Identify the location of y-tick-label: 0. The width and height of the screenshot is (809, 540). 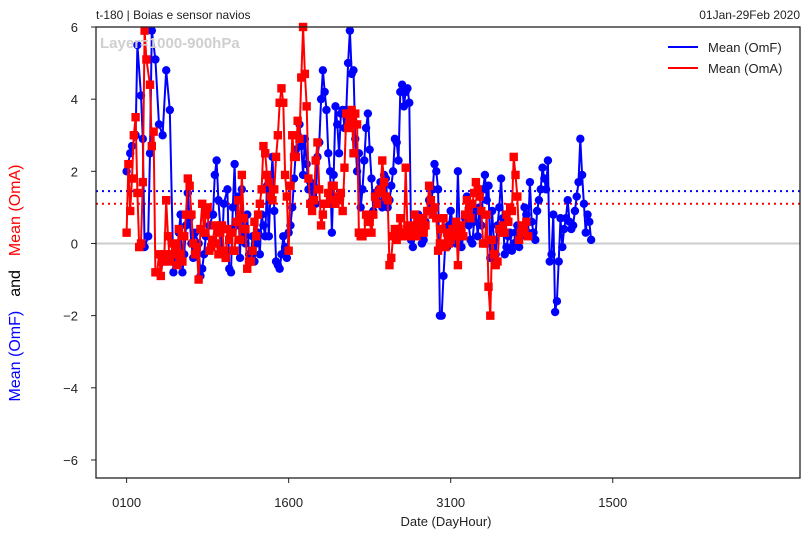
(74, 243).